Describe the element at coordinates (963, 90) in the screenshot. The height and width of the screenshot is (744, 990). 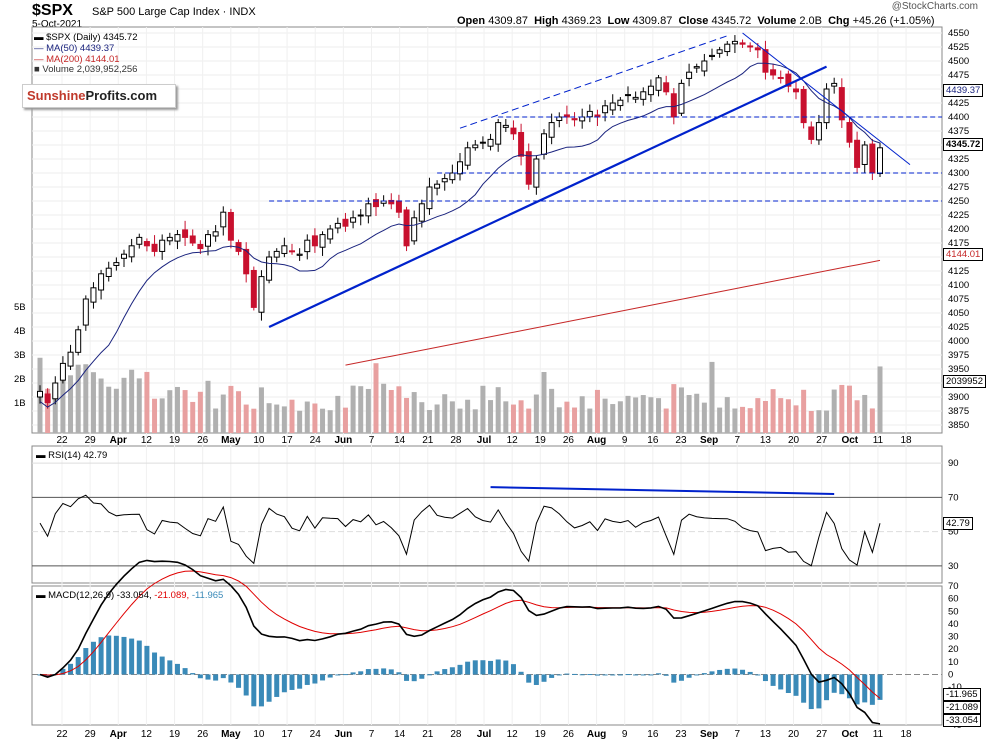
I see `tag-ma50: 4439.37` at that location.